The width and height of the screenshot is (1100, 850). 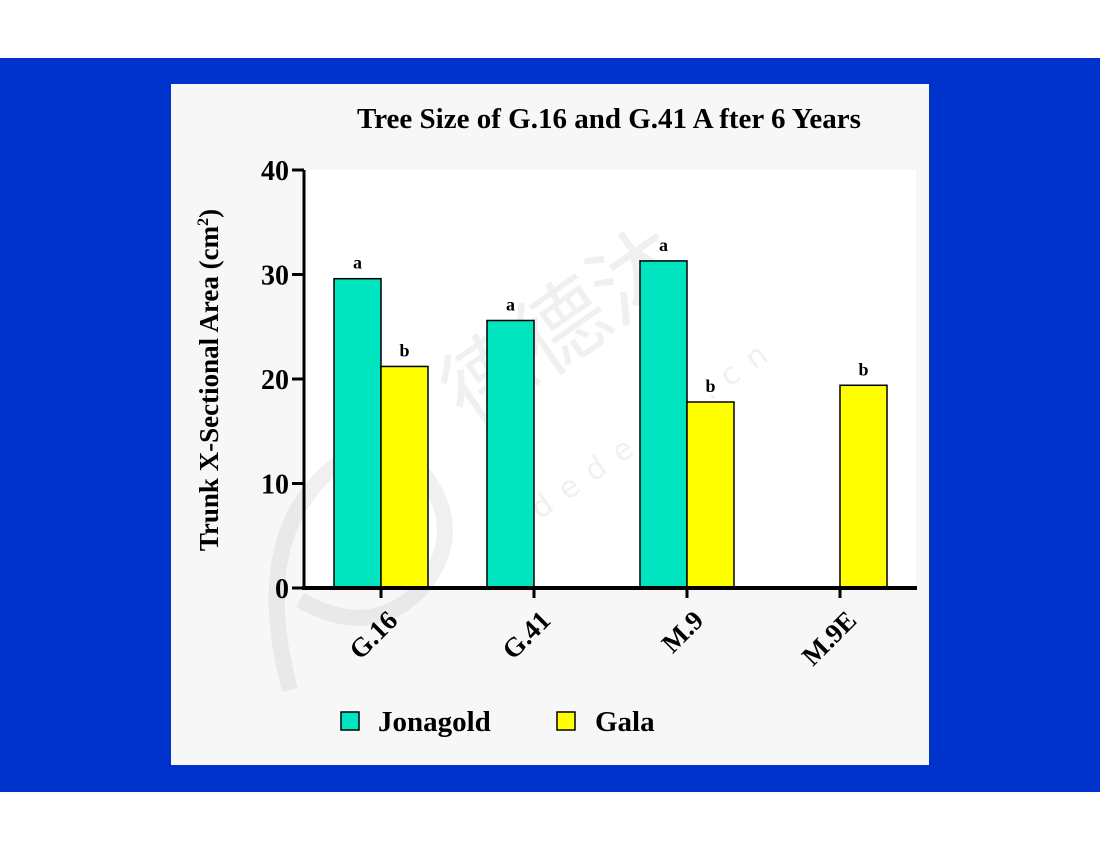 What do you see at coordinates (497, 722) in the screenshot?
I see `legend: Jonagold Gala` at bounding box center [497, 722].